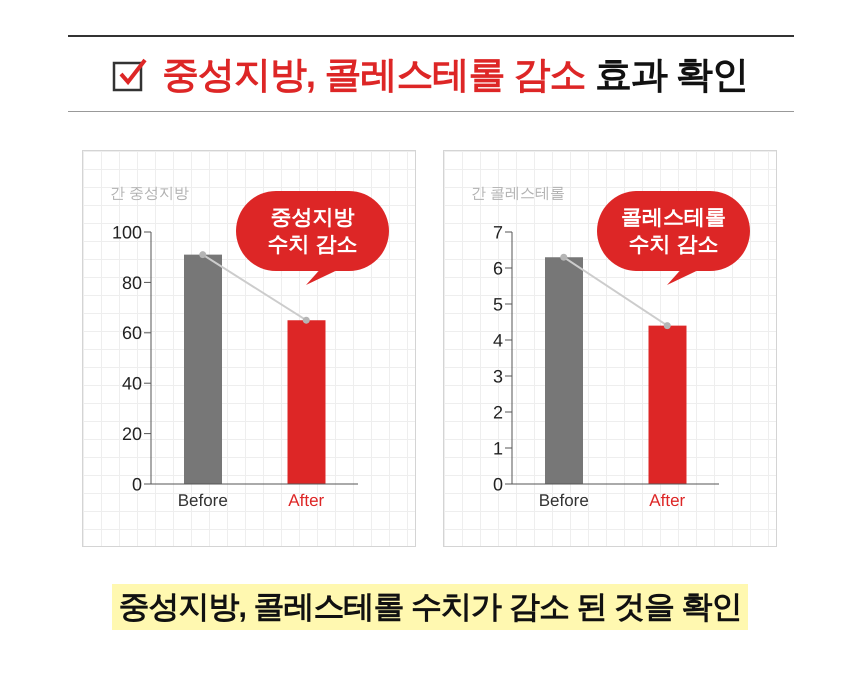  Describe the element at coordinates (497, 376) in the screenshot. I see `y-tick-label: 3` at that location.